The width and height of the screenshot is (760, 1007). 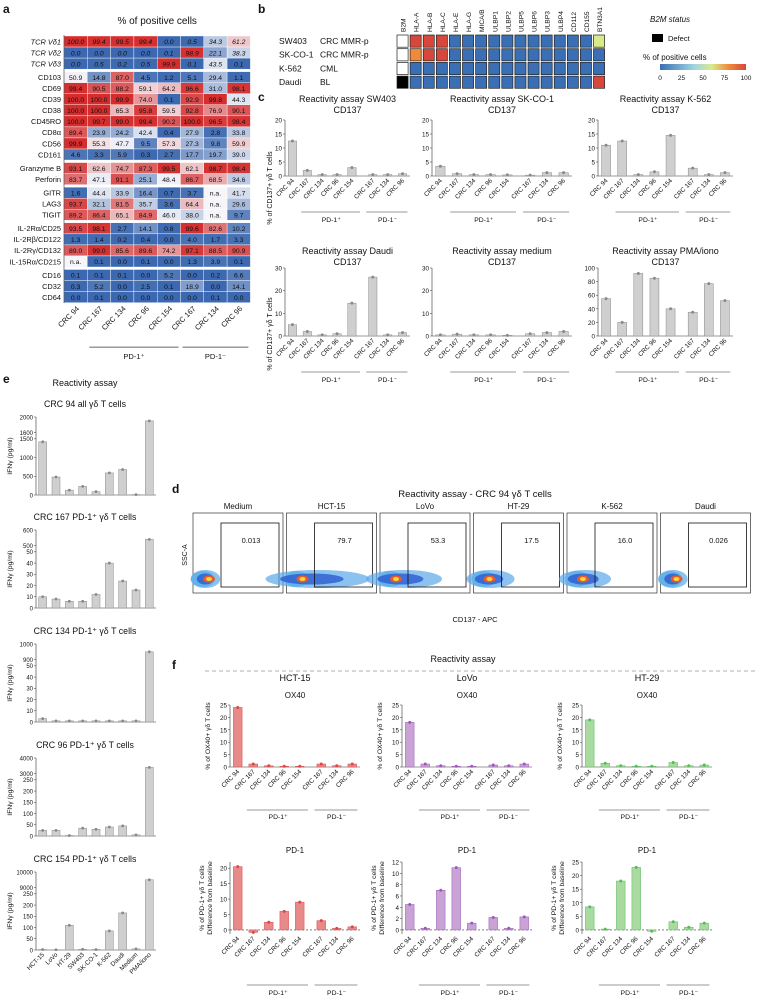 What do you see at coordinates (425, 506) in the screenshot?
I see `flow-plot-title: LoVo` at bounding box center [425, 506].